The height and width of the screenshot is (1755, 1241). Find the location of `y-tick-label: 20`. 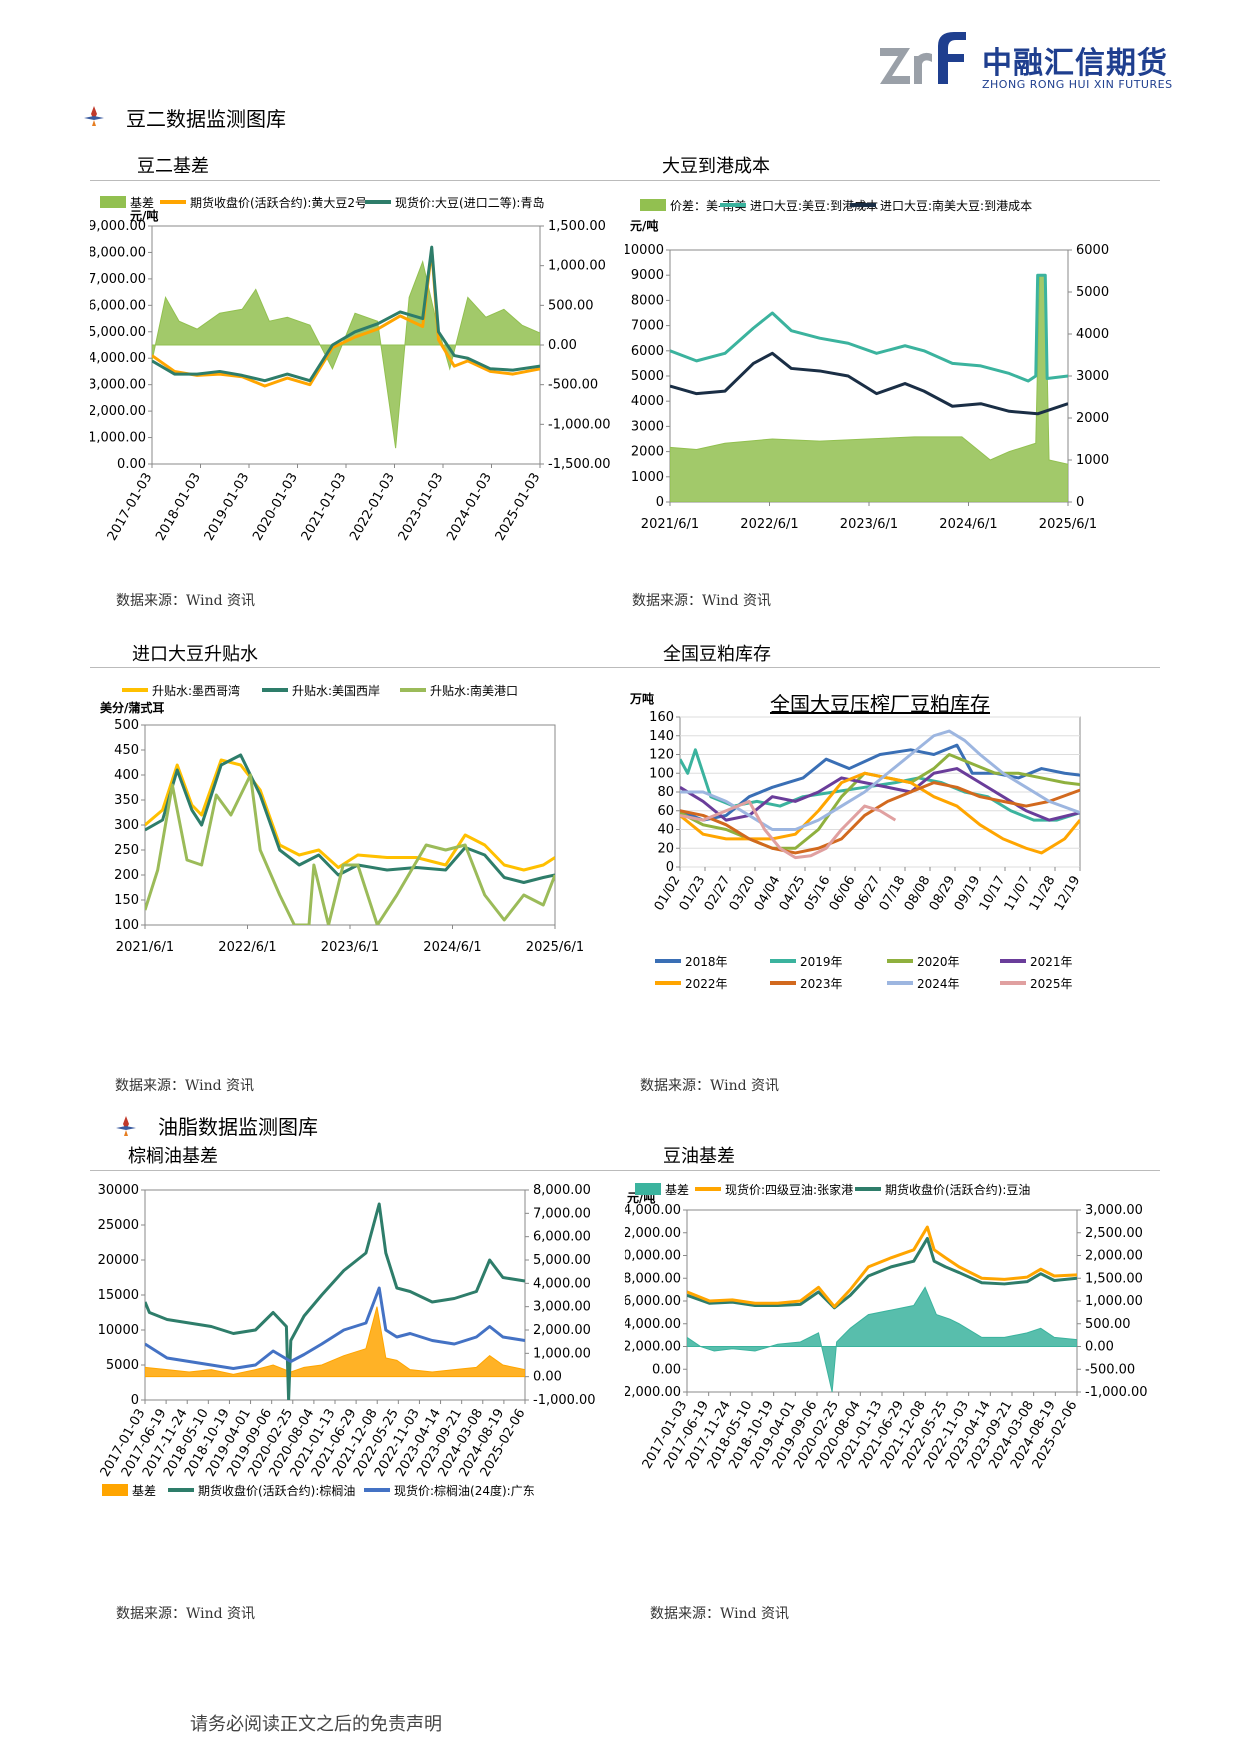

y-tick-label: 20 is located at coordinates (665, 848).